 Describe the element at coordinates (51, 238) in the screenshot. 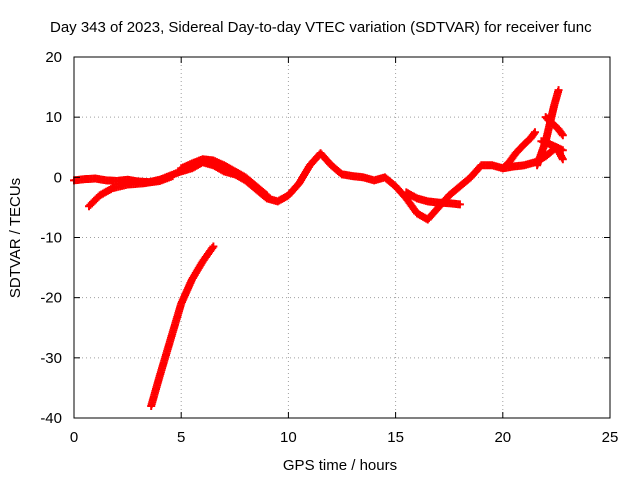

I see `y-tick-label: -10` at that location.